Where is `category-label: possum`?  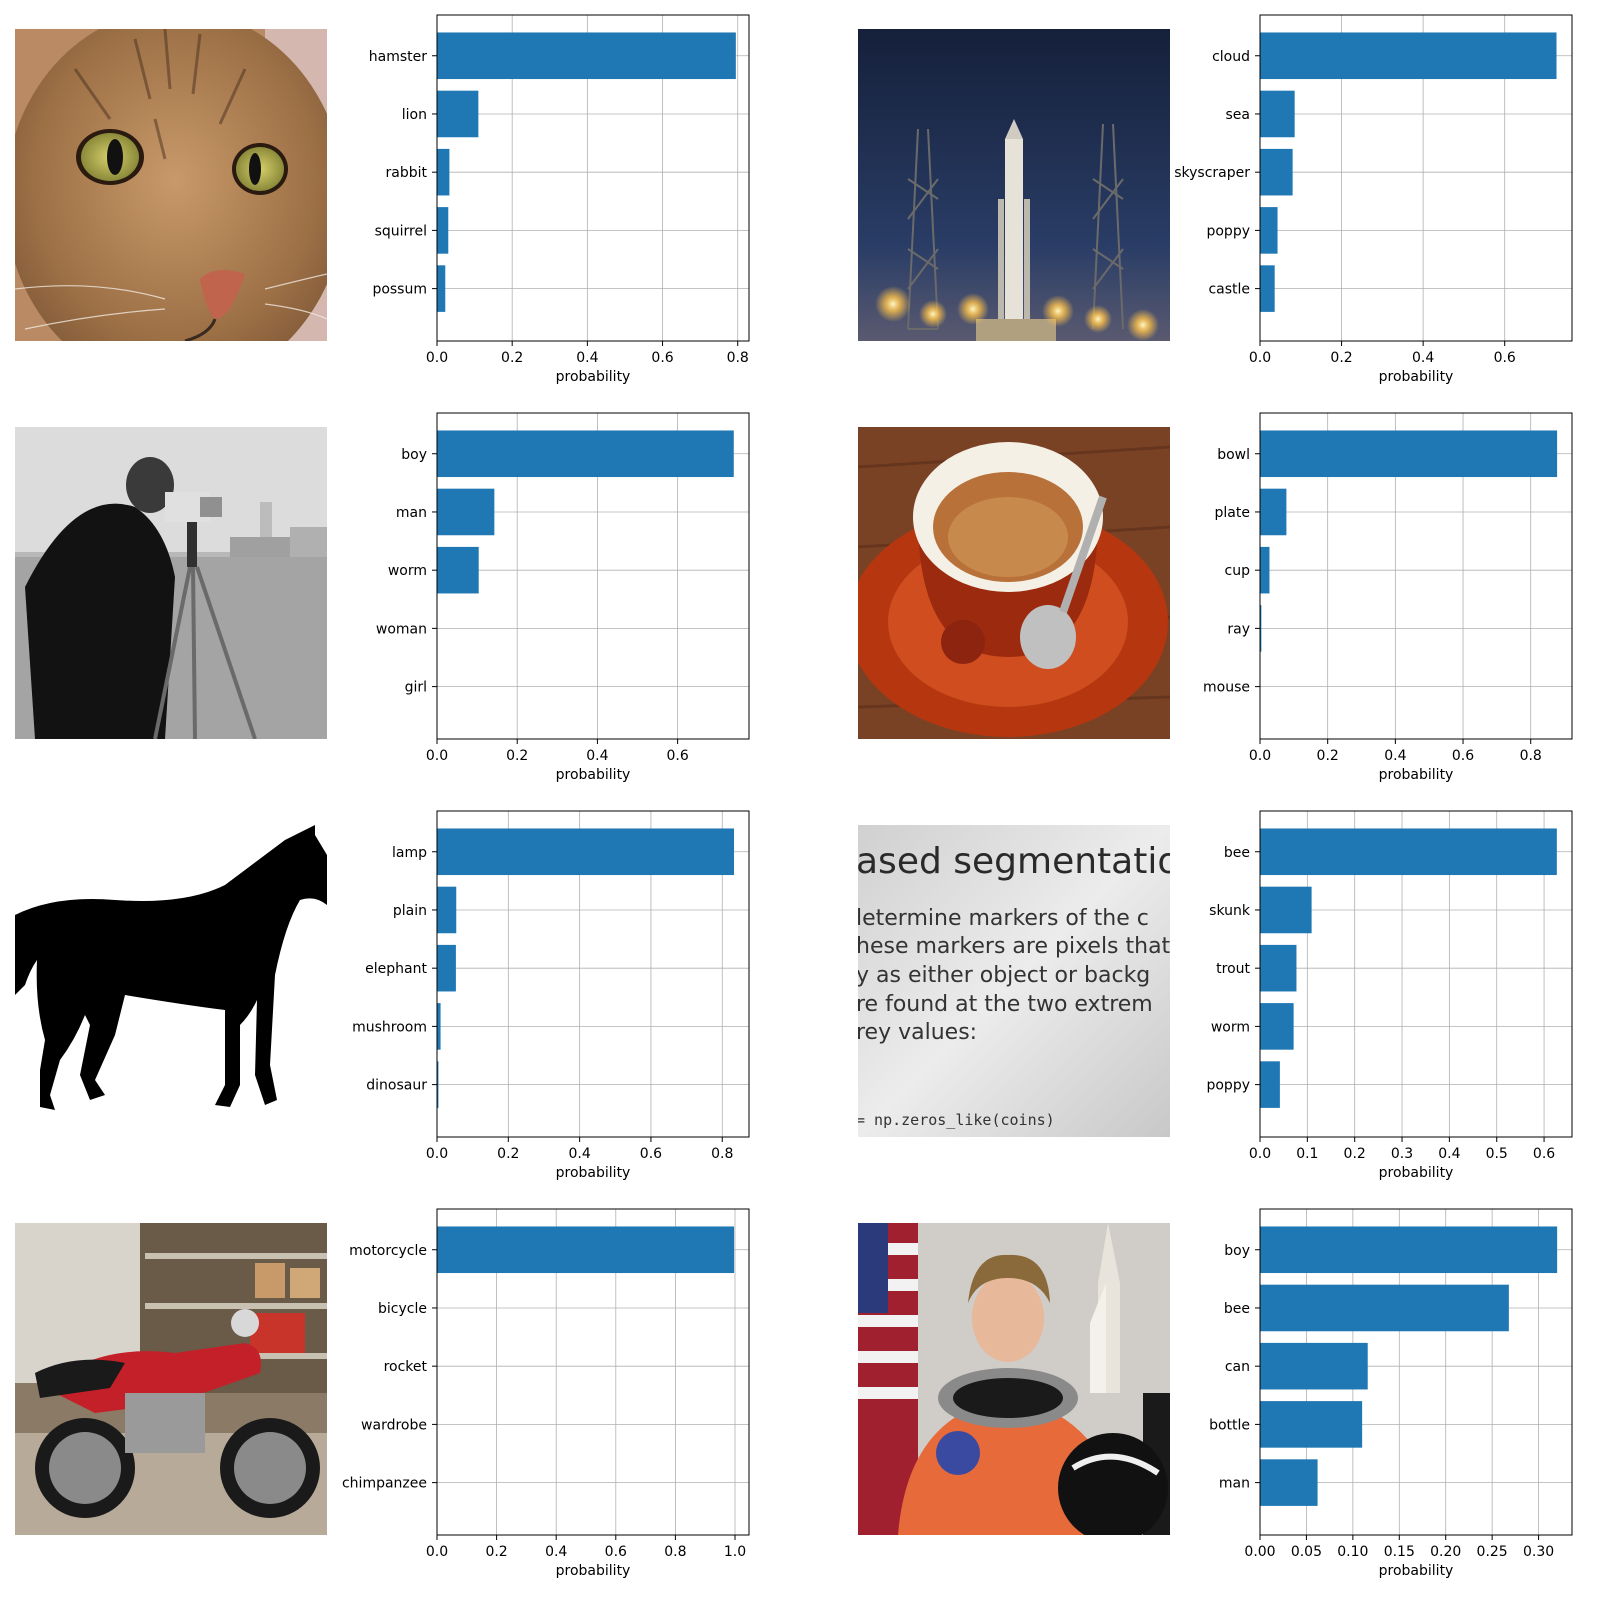
category-label: possum is located at coordinates (399, 290).